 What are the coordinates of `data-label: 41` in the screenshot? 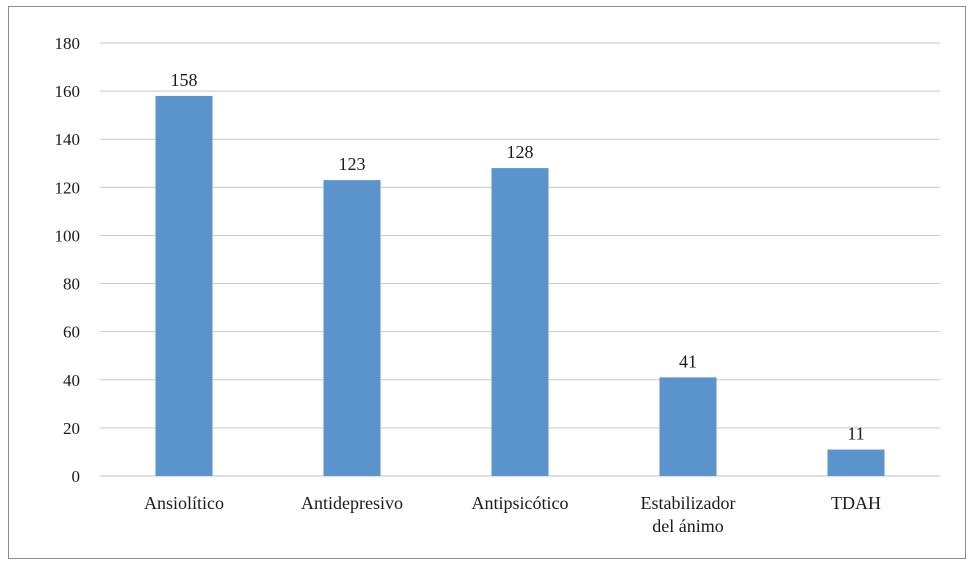 It's located at (688, 361).